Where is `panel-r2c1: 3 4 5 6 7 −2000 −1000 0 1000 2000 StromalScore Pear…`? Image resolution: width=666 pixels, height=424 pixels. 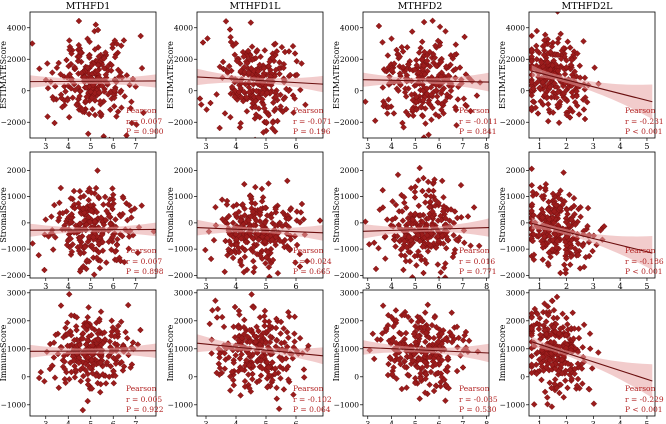 panel-r2c1: 3 4 5 6 7 −2000 −1000 0 1000 2000 StromalScore Pear… is located at coordinates (82, 221).